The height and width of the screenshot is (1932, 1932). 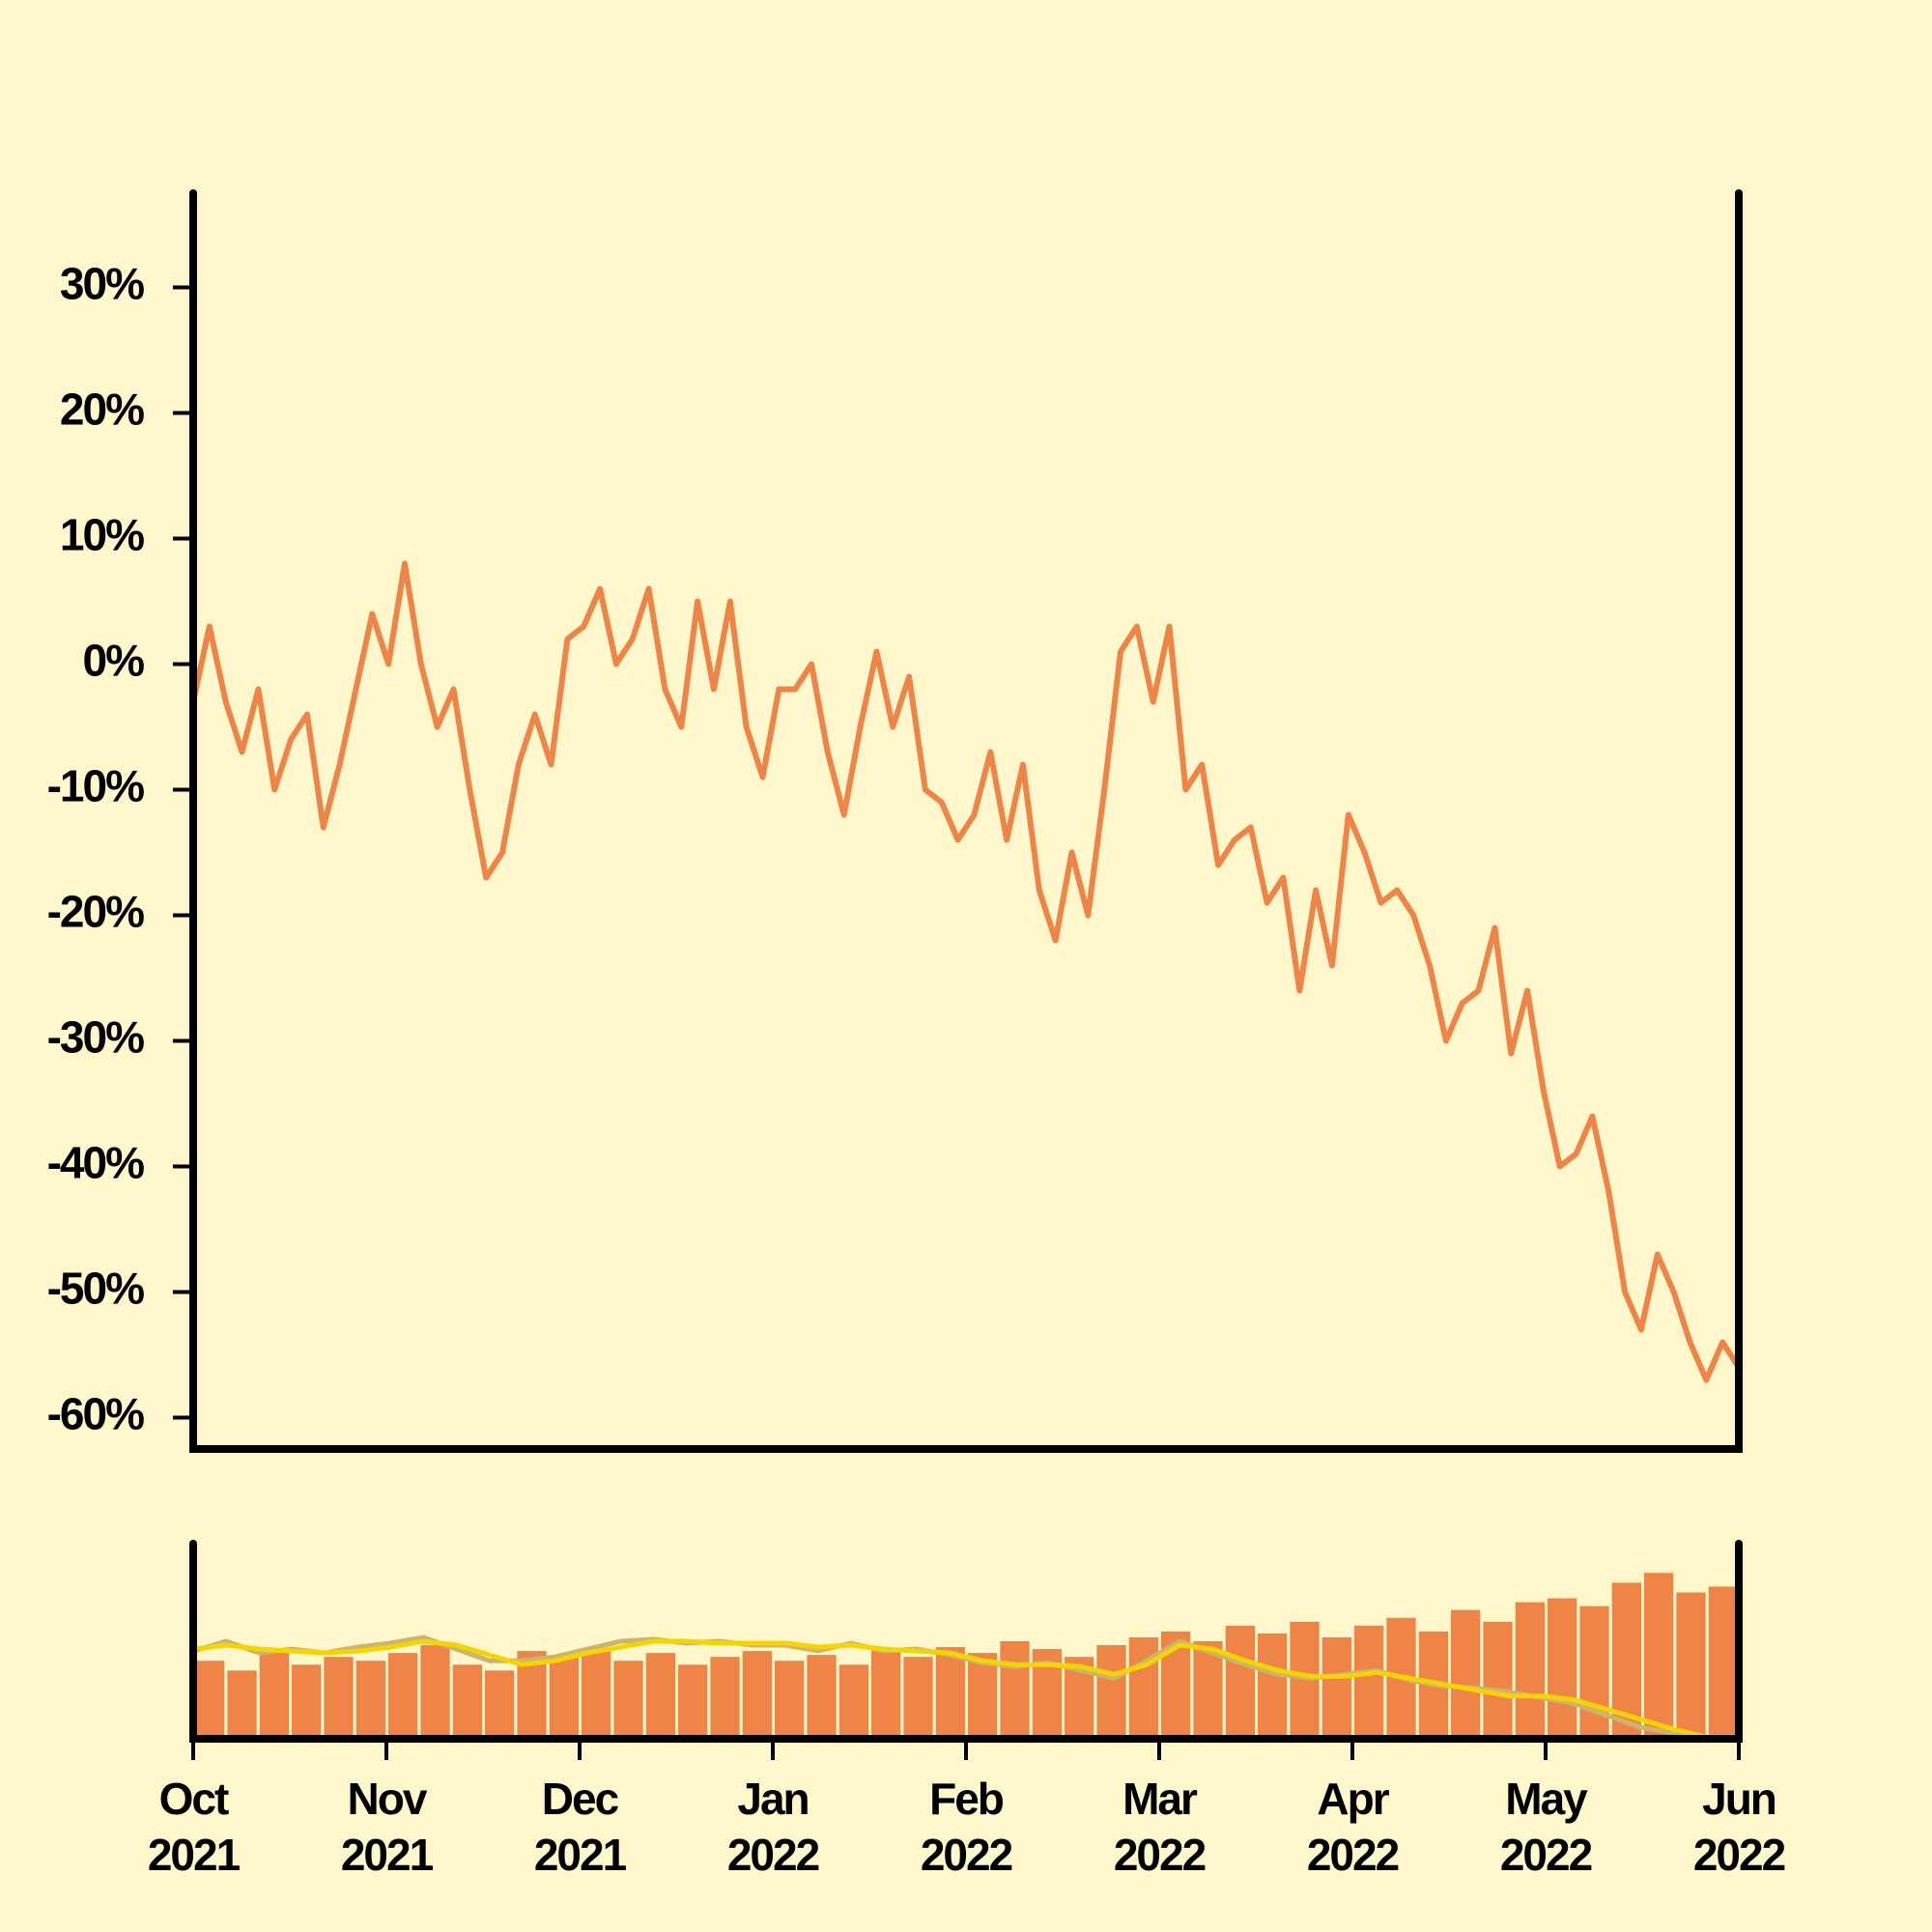 I want to click on y-tick-label: -10%, so click(x=95, y=786).